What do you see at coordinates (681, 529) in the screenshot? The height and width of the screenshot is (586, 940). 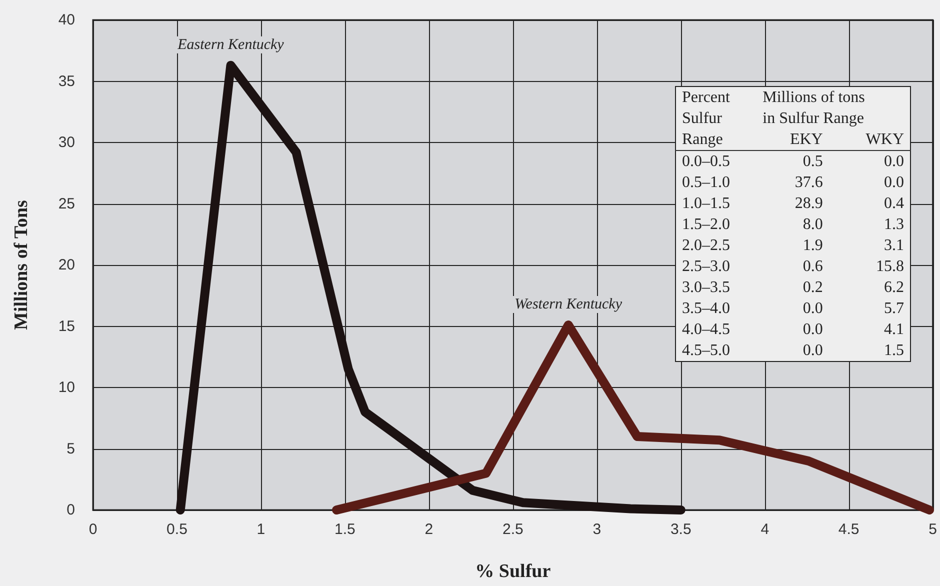 I see `x-tick-label: 3.5` at bounding box center [681, 529].